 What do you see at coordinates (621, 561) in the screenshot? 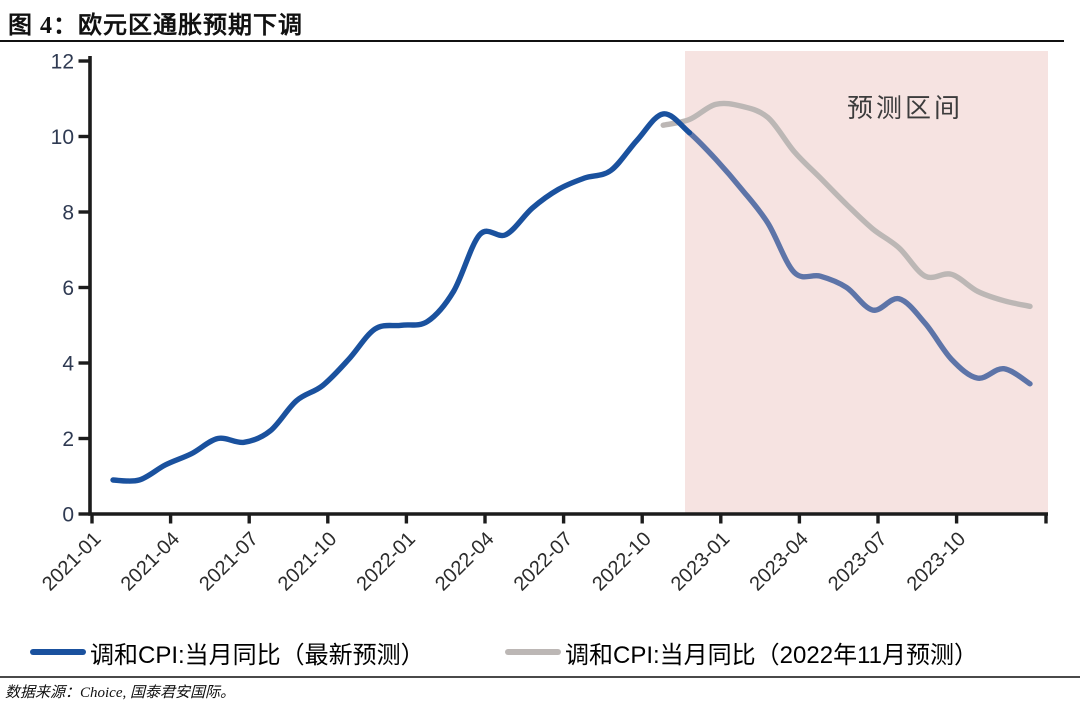
I see `x-tick-label: 2022-10` at bounding box center [621, 561].